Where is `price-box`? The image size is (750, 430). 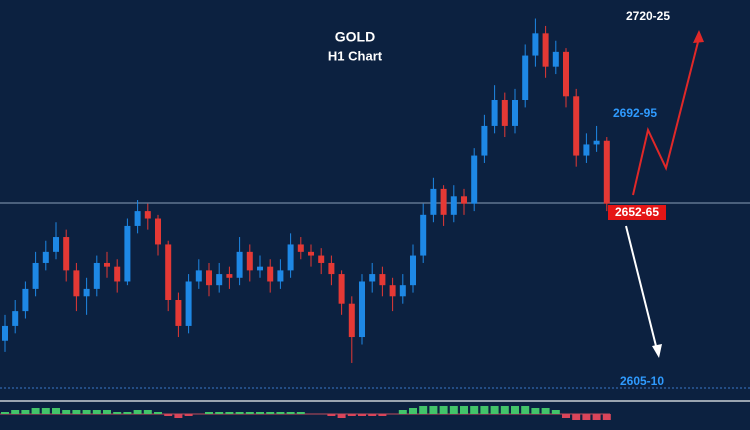 price-box is located at coordinates (637, 212).